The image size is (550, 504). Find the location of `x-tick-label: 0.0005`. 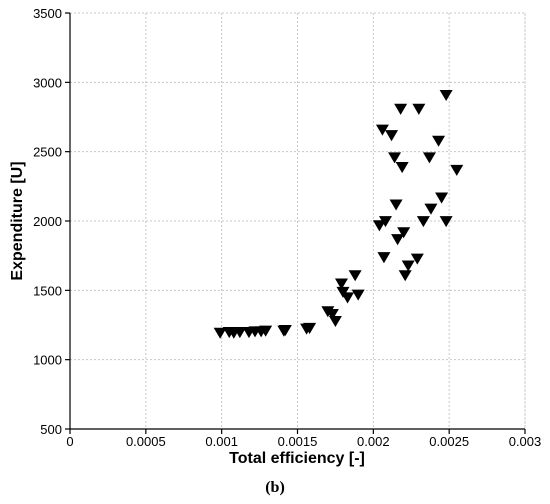

x-tick-label: 0.0005 is located at coordinates (146, 441).